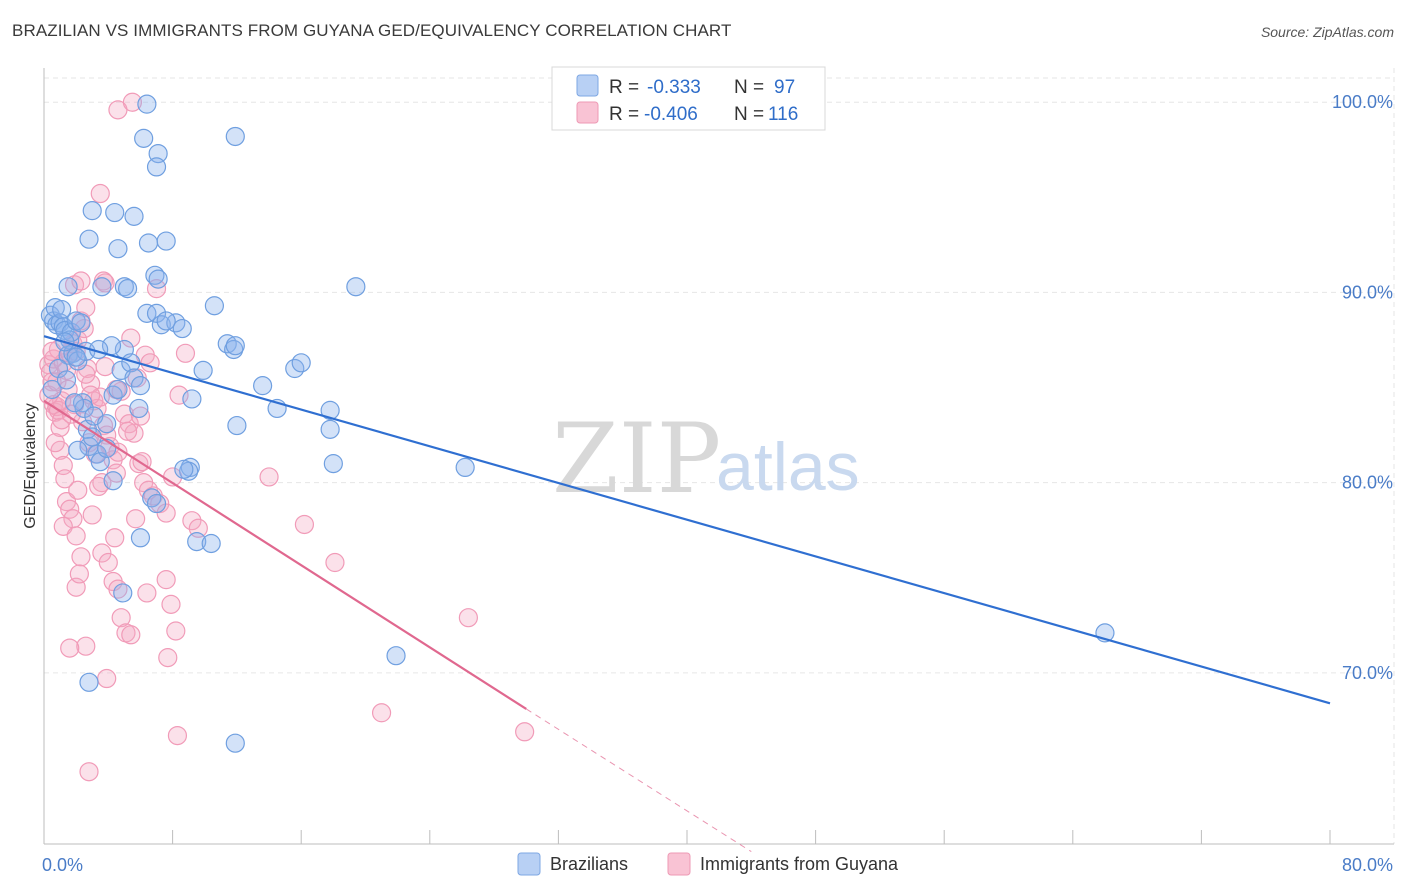 This screenshot has width=1406, height=892. I want to click on top-legend: R = -0.333 N = 97 R = -0.406 N = 116, so click(688, 98).